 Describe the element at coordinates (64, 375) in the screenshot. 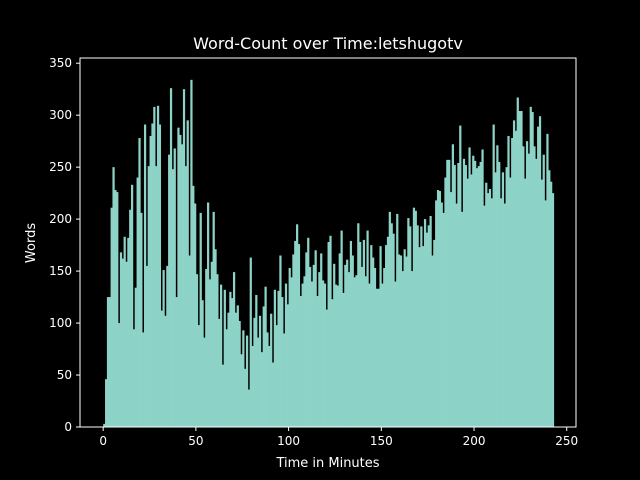

I see `y-tick-label: 50` at that location.